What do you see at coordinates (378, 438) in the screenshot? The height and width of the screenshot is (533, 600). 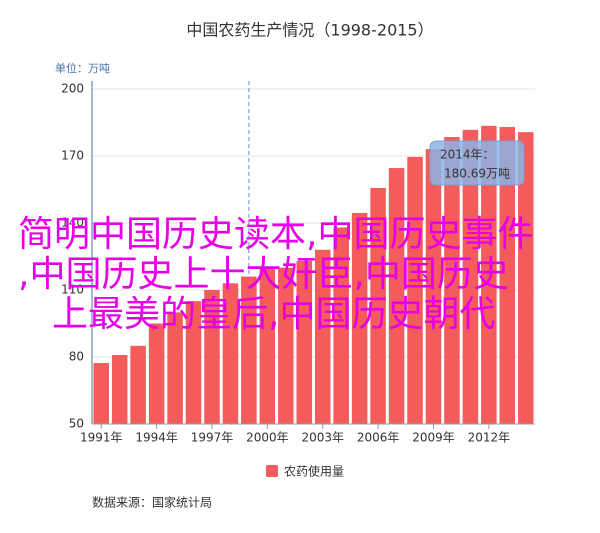 I see `x-tick-label: 2006年` at bounding box center [378, 438].